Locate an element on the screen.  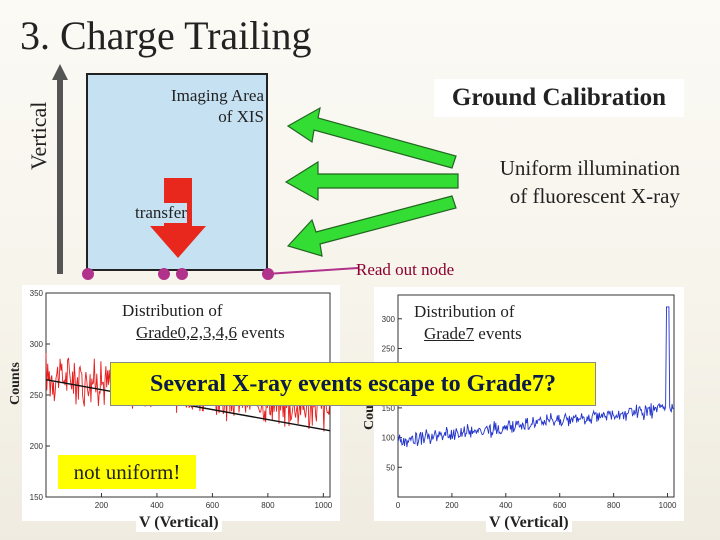
right-chart-events: events is located at coordinates (498, 333).